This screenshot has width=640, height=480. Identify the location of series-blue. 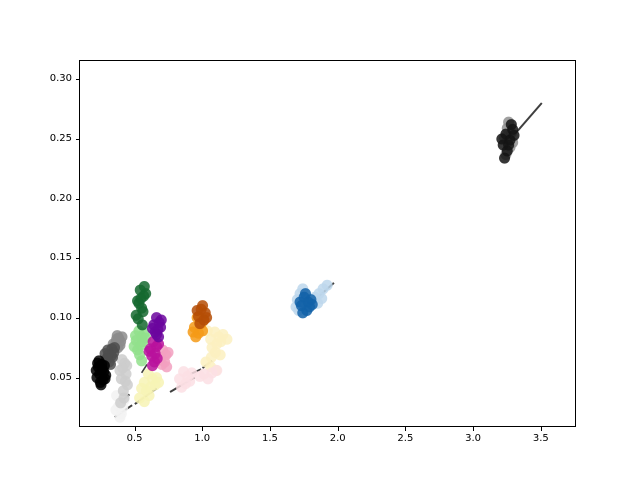
(306, 303).